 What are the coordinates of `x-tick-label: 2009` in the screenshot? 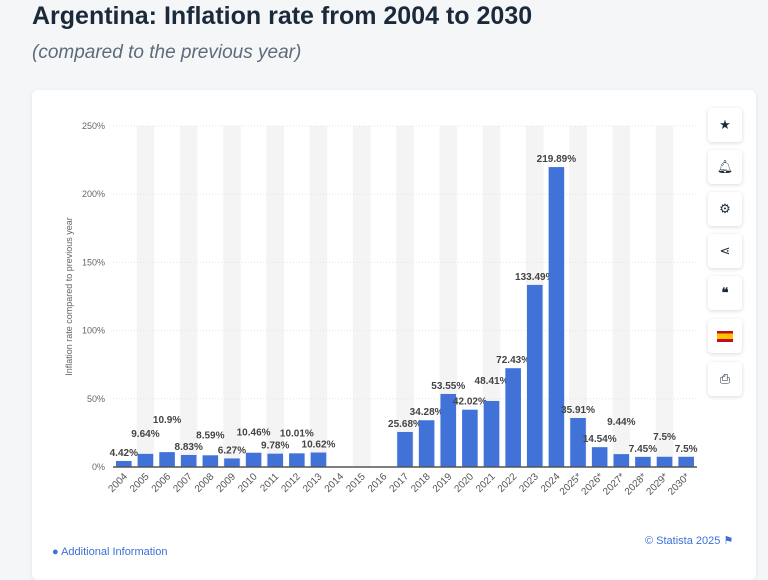 It's located at (227, 483).